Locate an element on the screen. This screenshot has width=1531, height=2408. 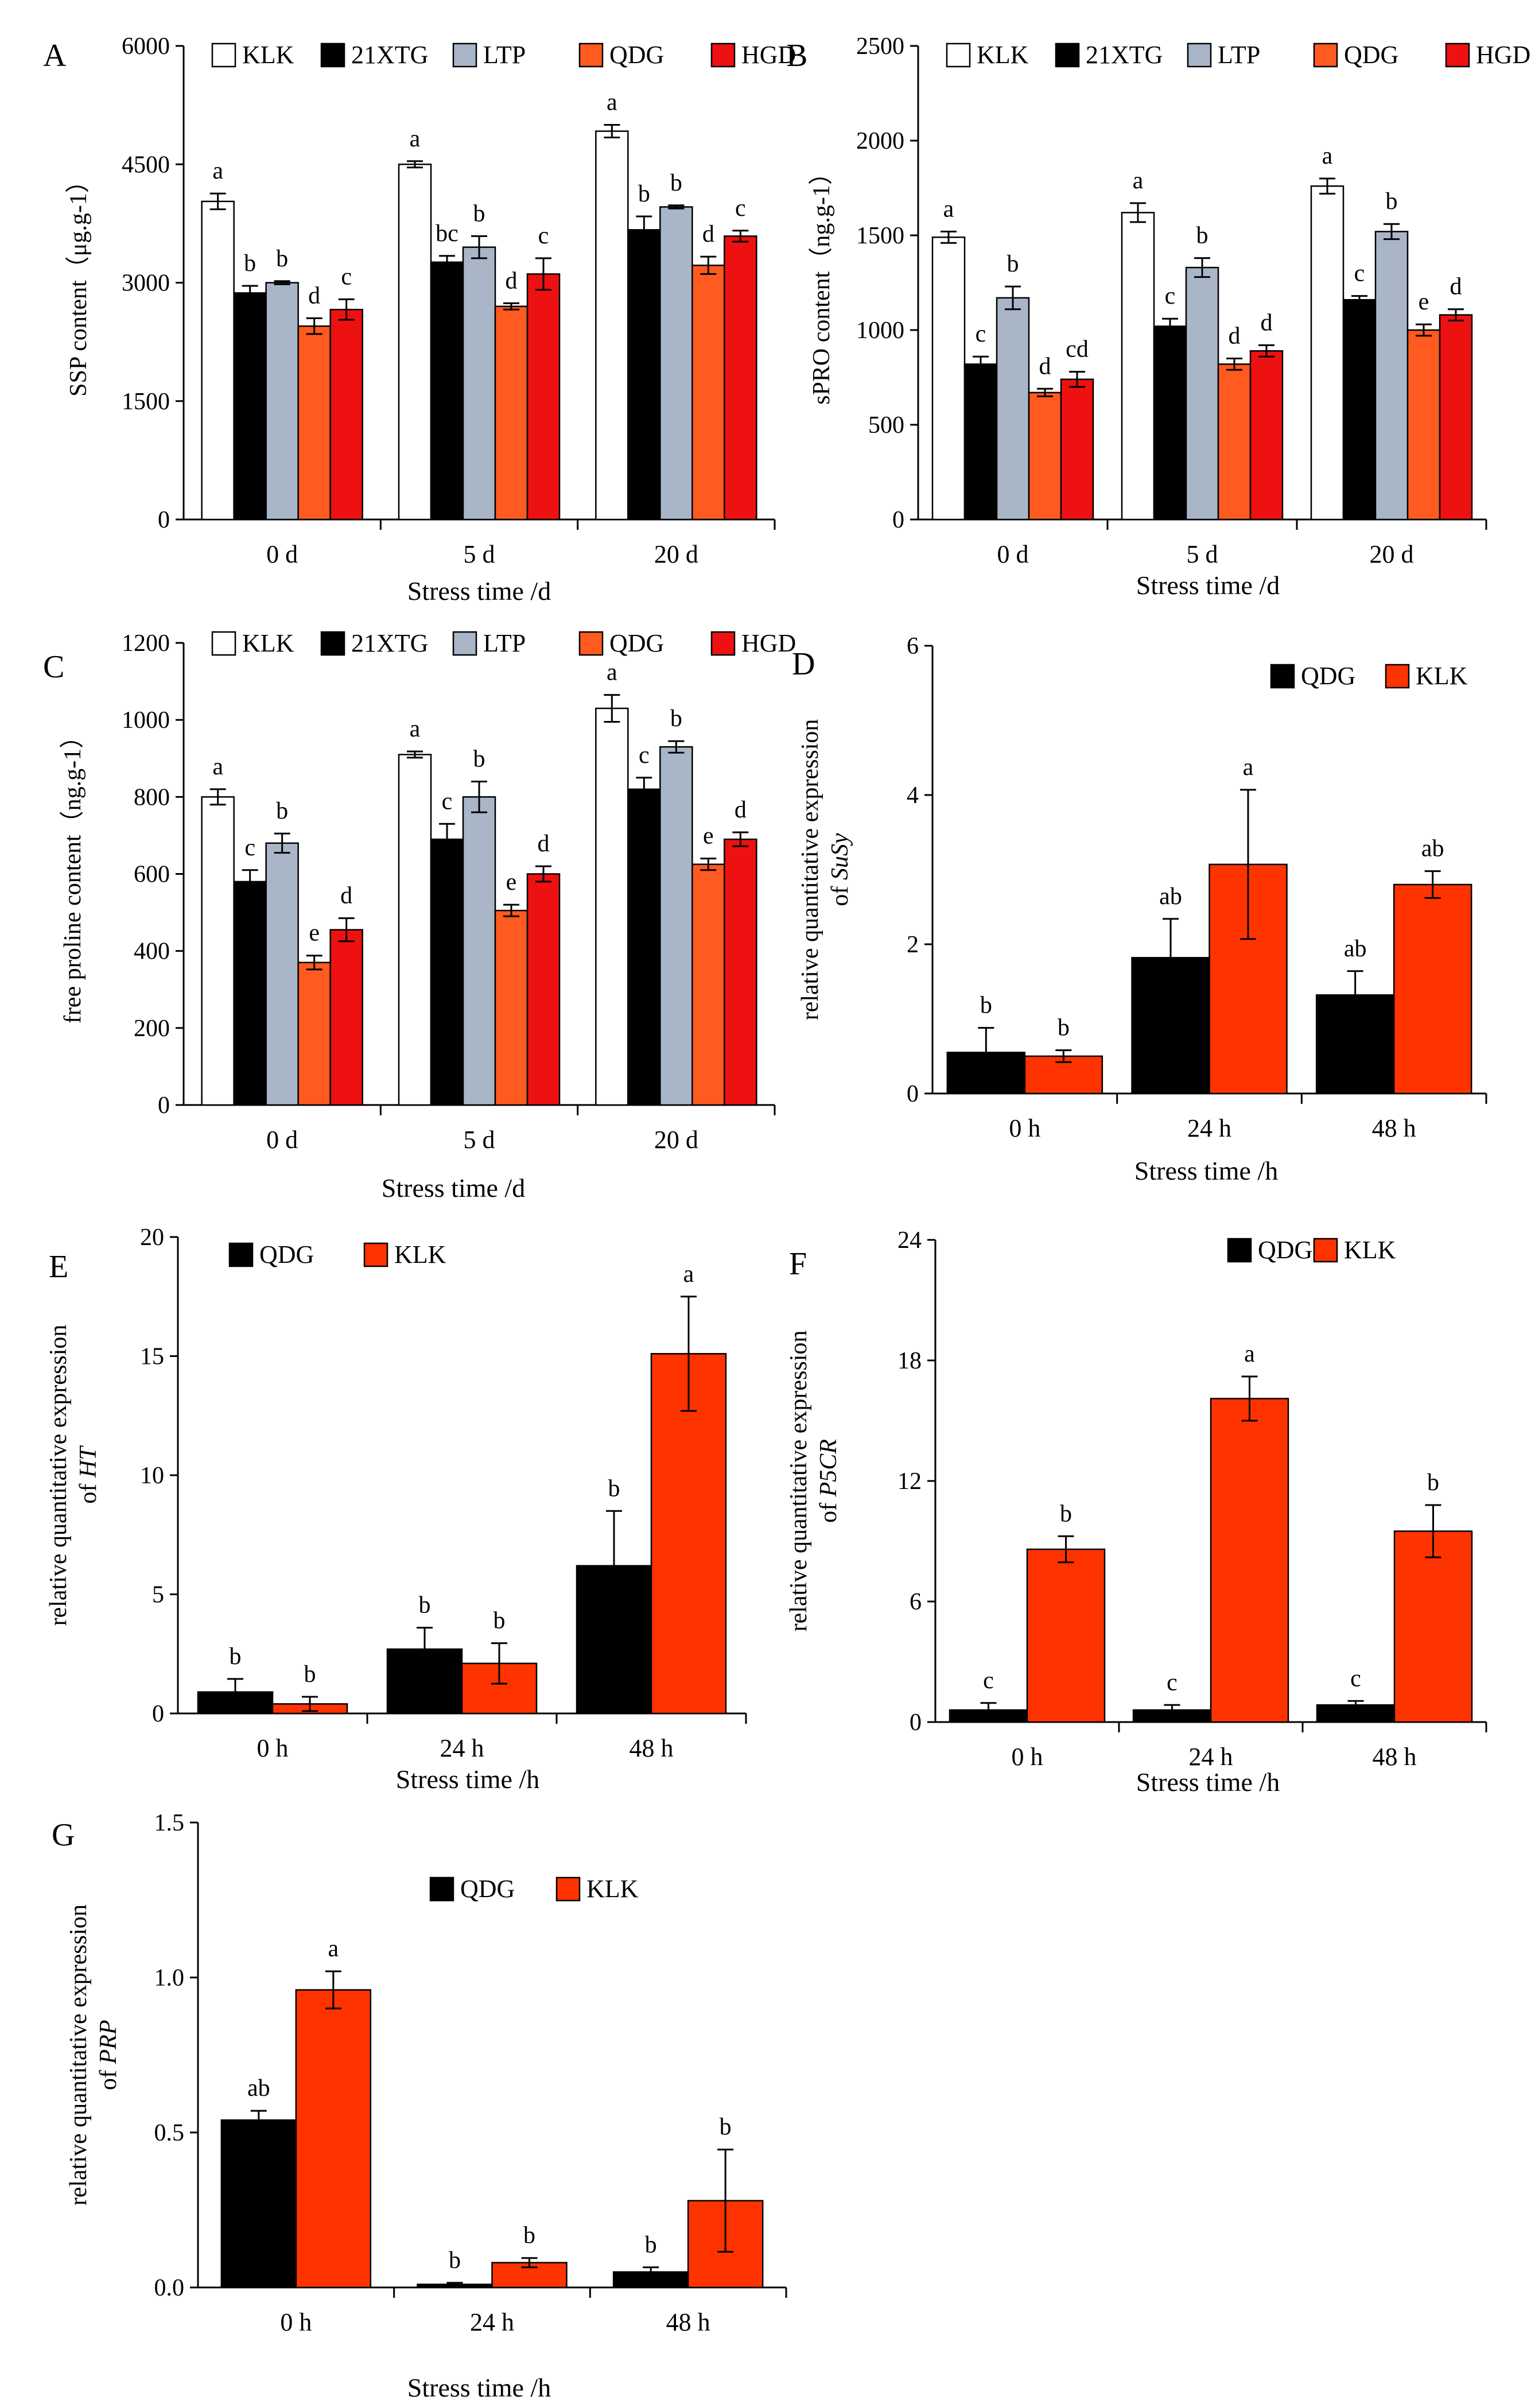
y-tick-label: 15 is located at coordinates (152, 1357).